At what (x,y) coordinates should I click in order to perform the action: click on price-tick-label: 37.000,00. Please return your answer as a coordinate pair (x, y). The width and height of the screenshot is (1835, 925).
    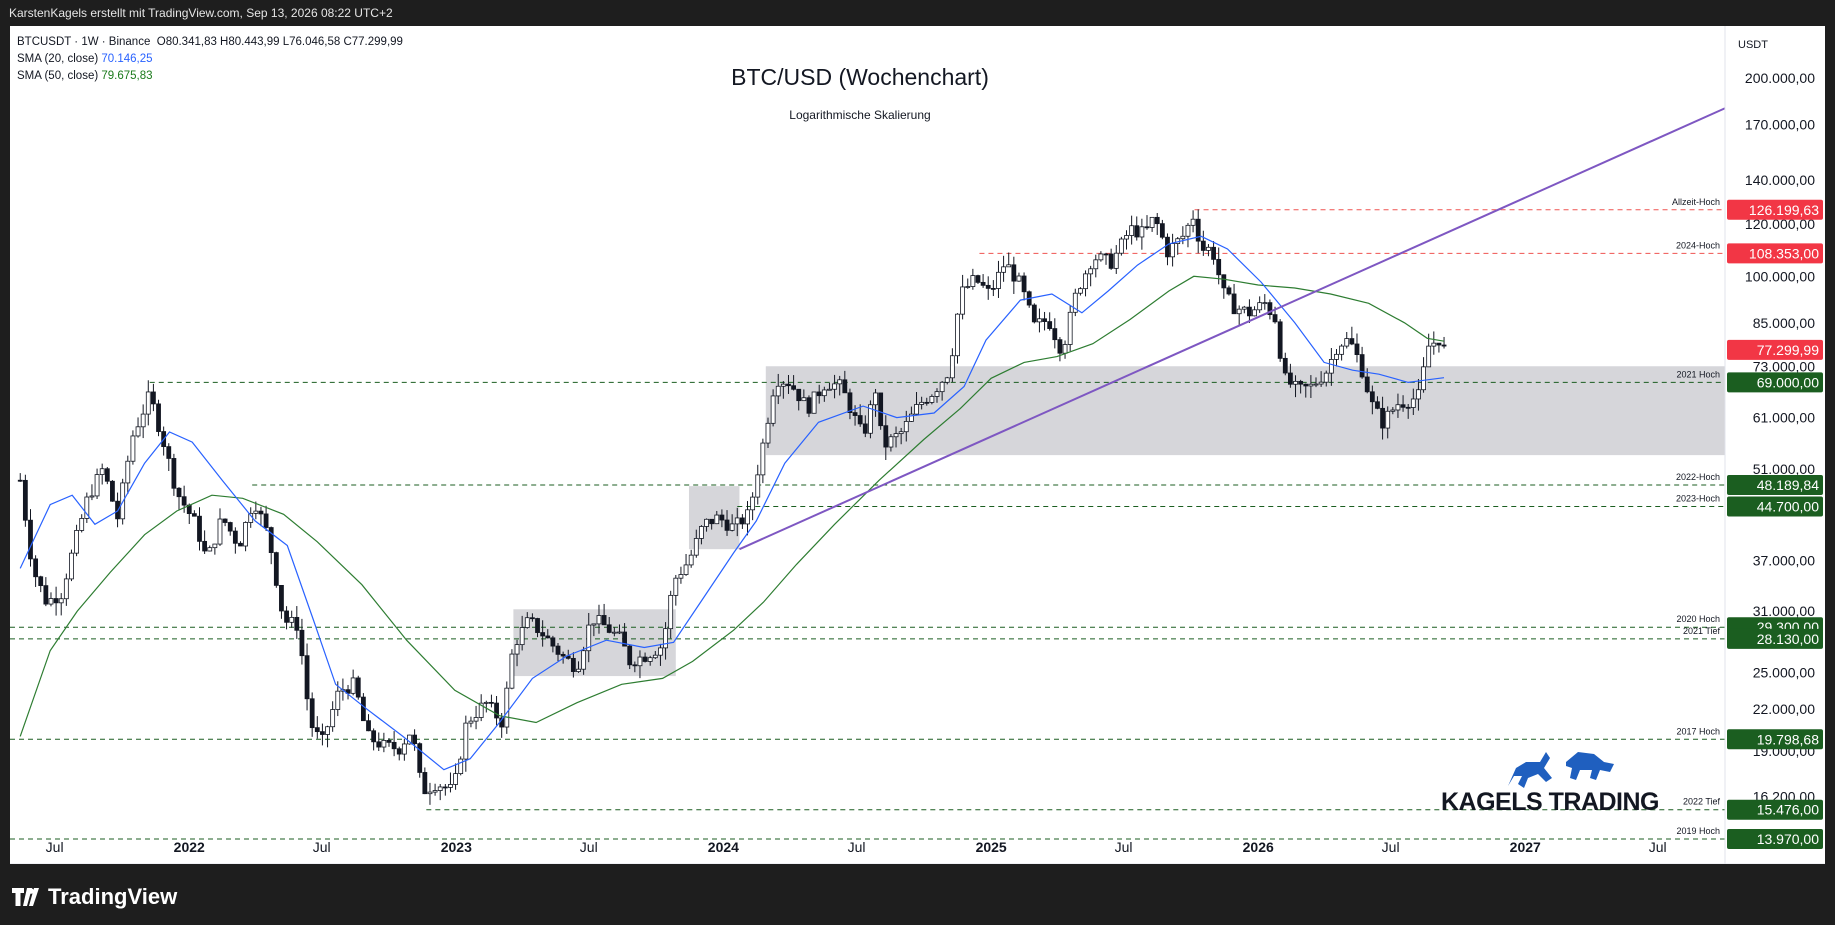
    Looking at the image, I should click on (1784, 561).